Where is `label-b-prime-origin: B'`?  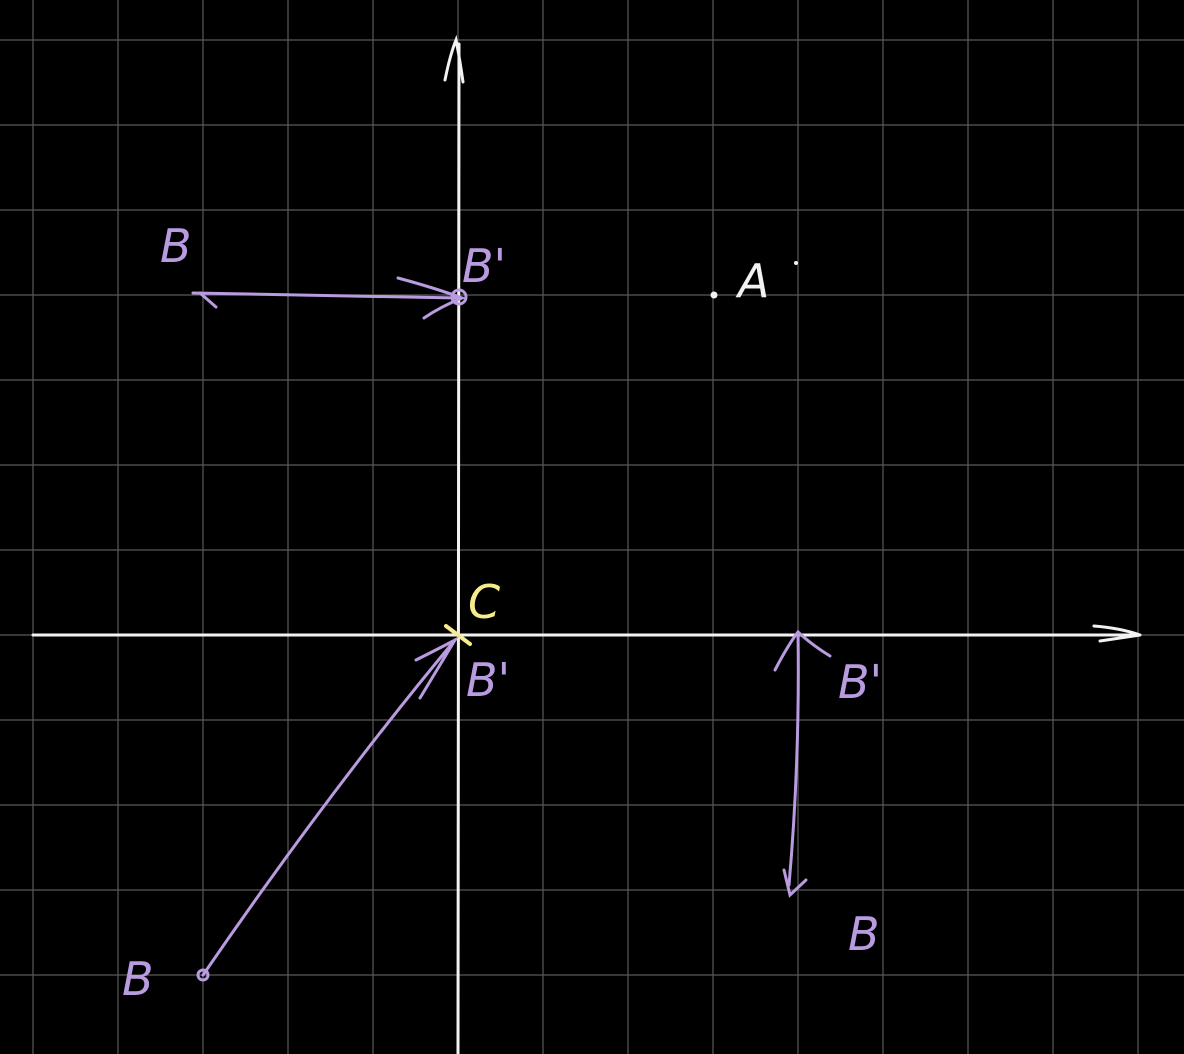 label-b-prime-origin: B' is located at coordinates (488, 680).